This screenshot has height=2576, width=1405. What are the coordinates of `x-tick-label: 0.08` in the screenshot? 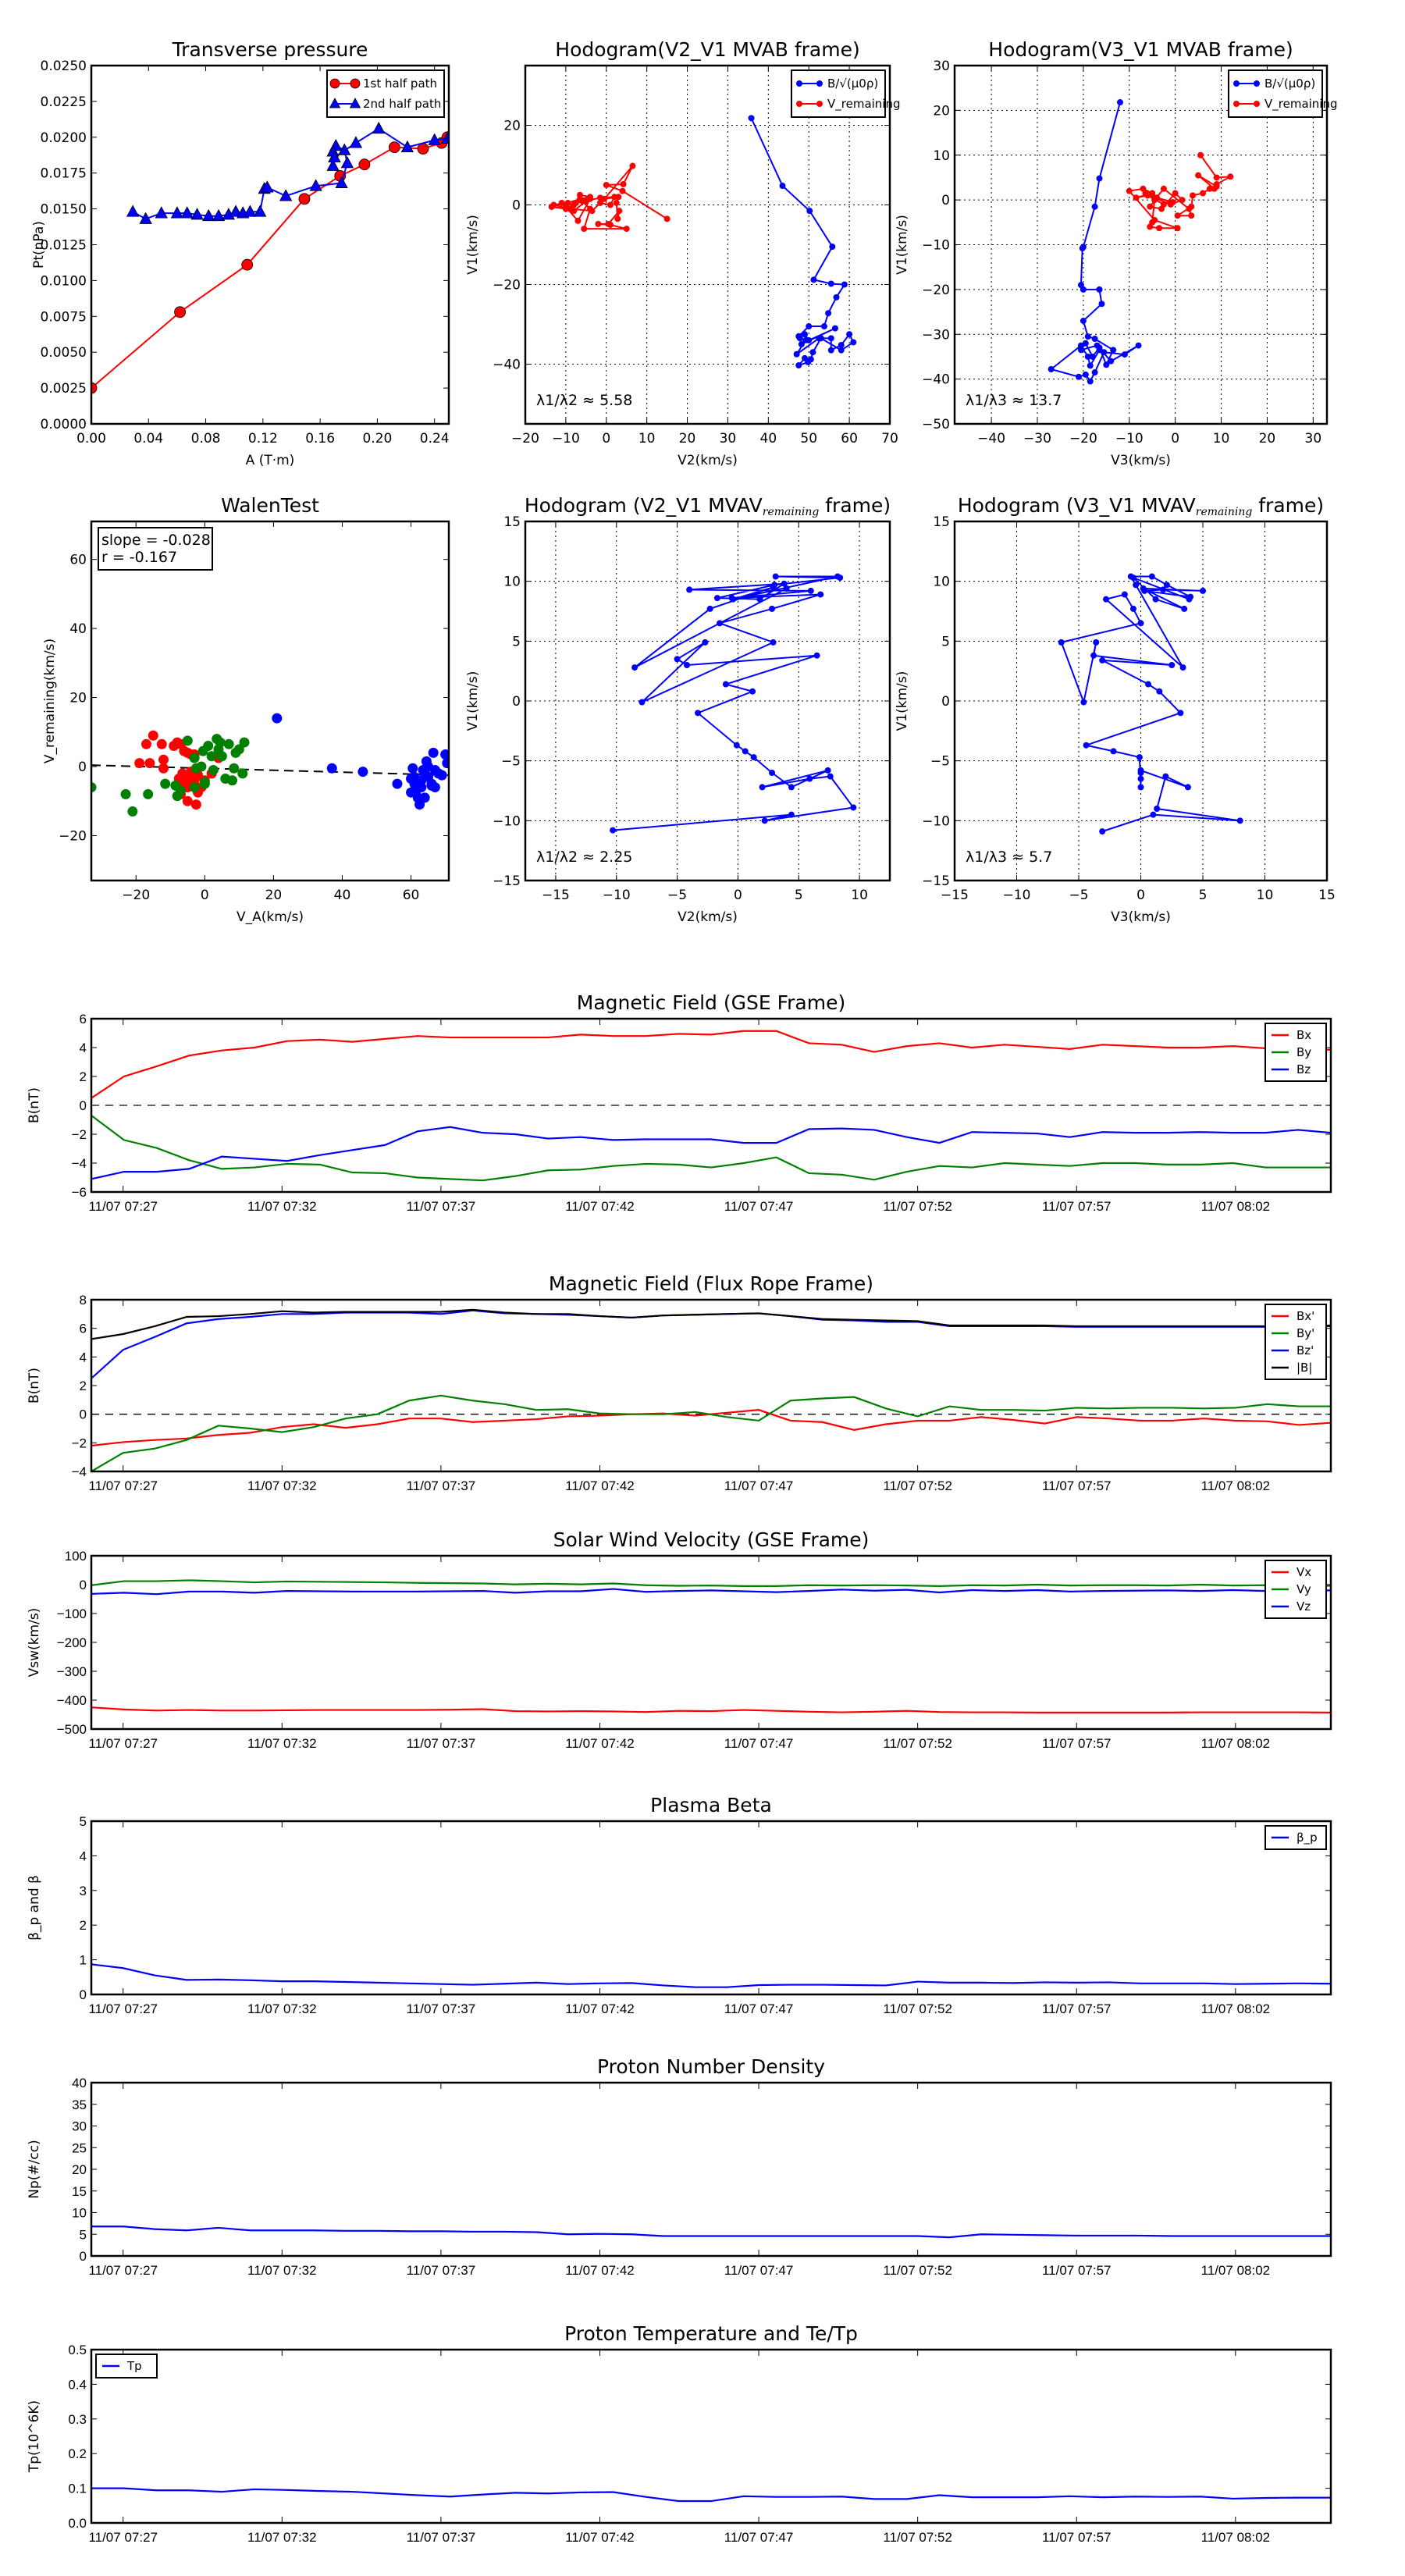 It's located at (206, 439).